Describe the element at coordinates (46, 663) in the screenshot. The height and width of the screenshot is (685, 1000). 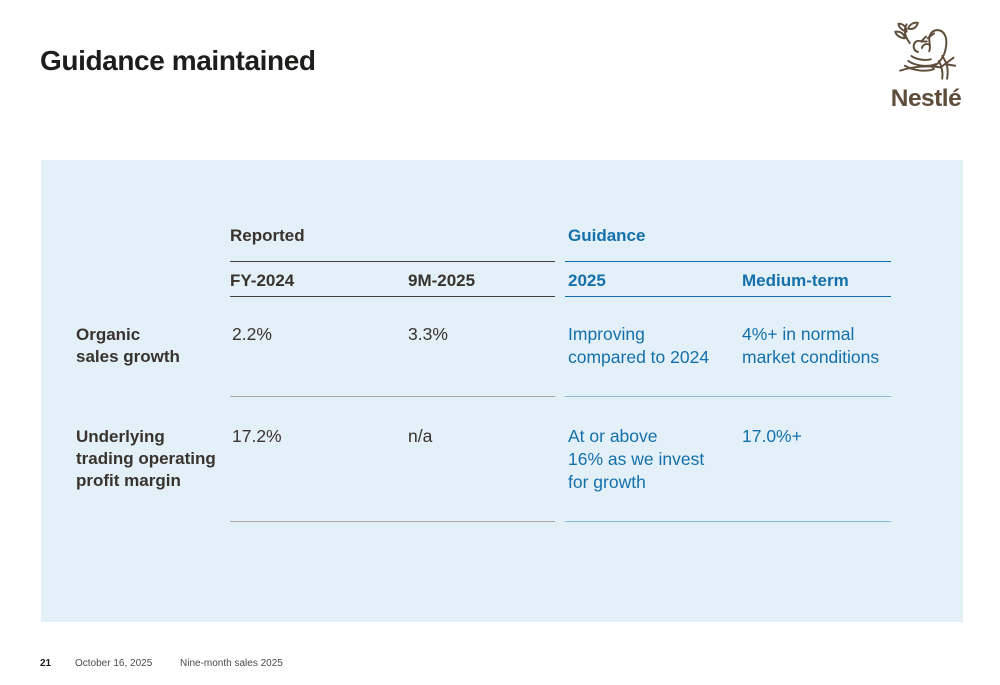
I see `page-number: 21` at that location.